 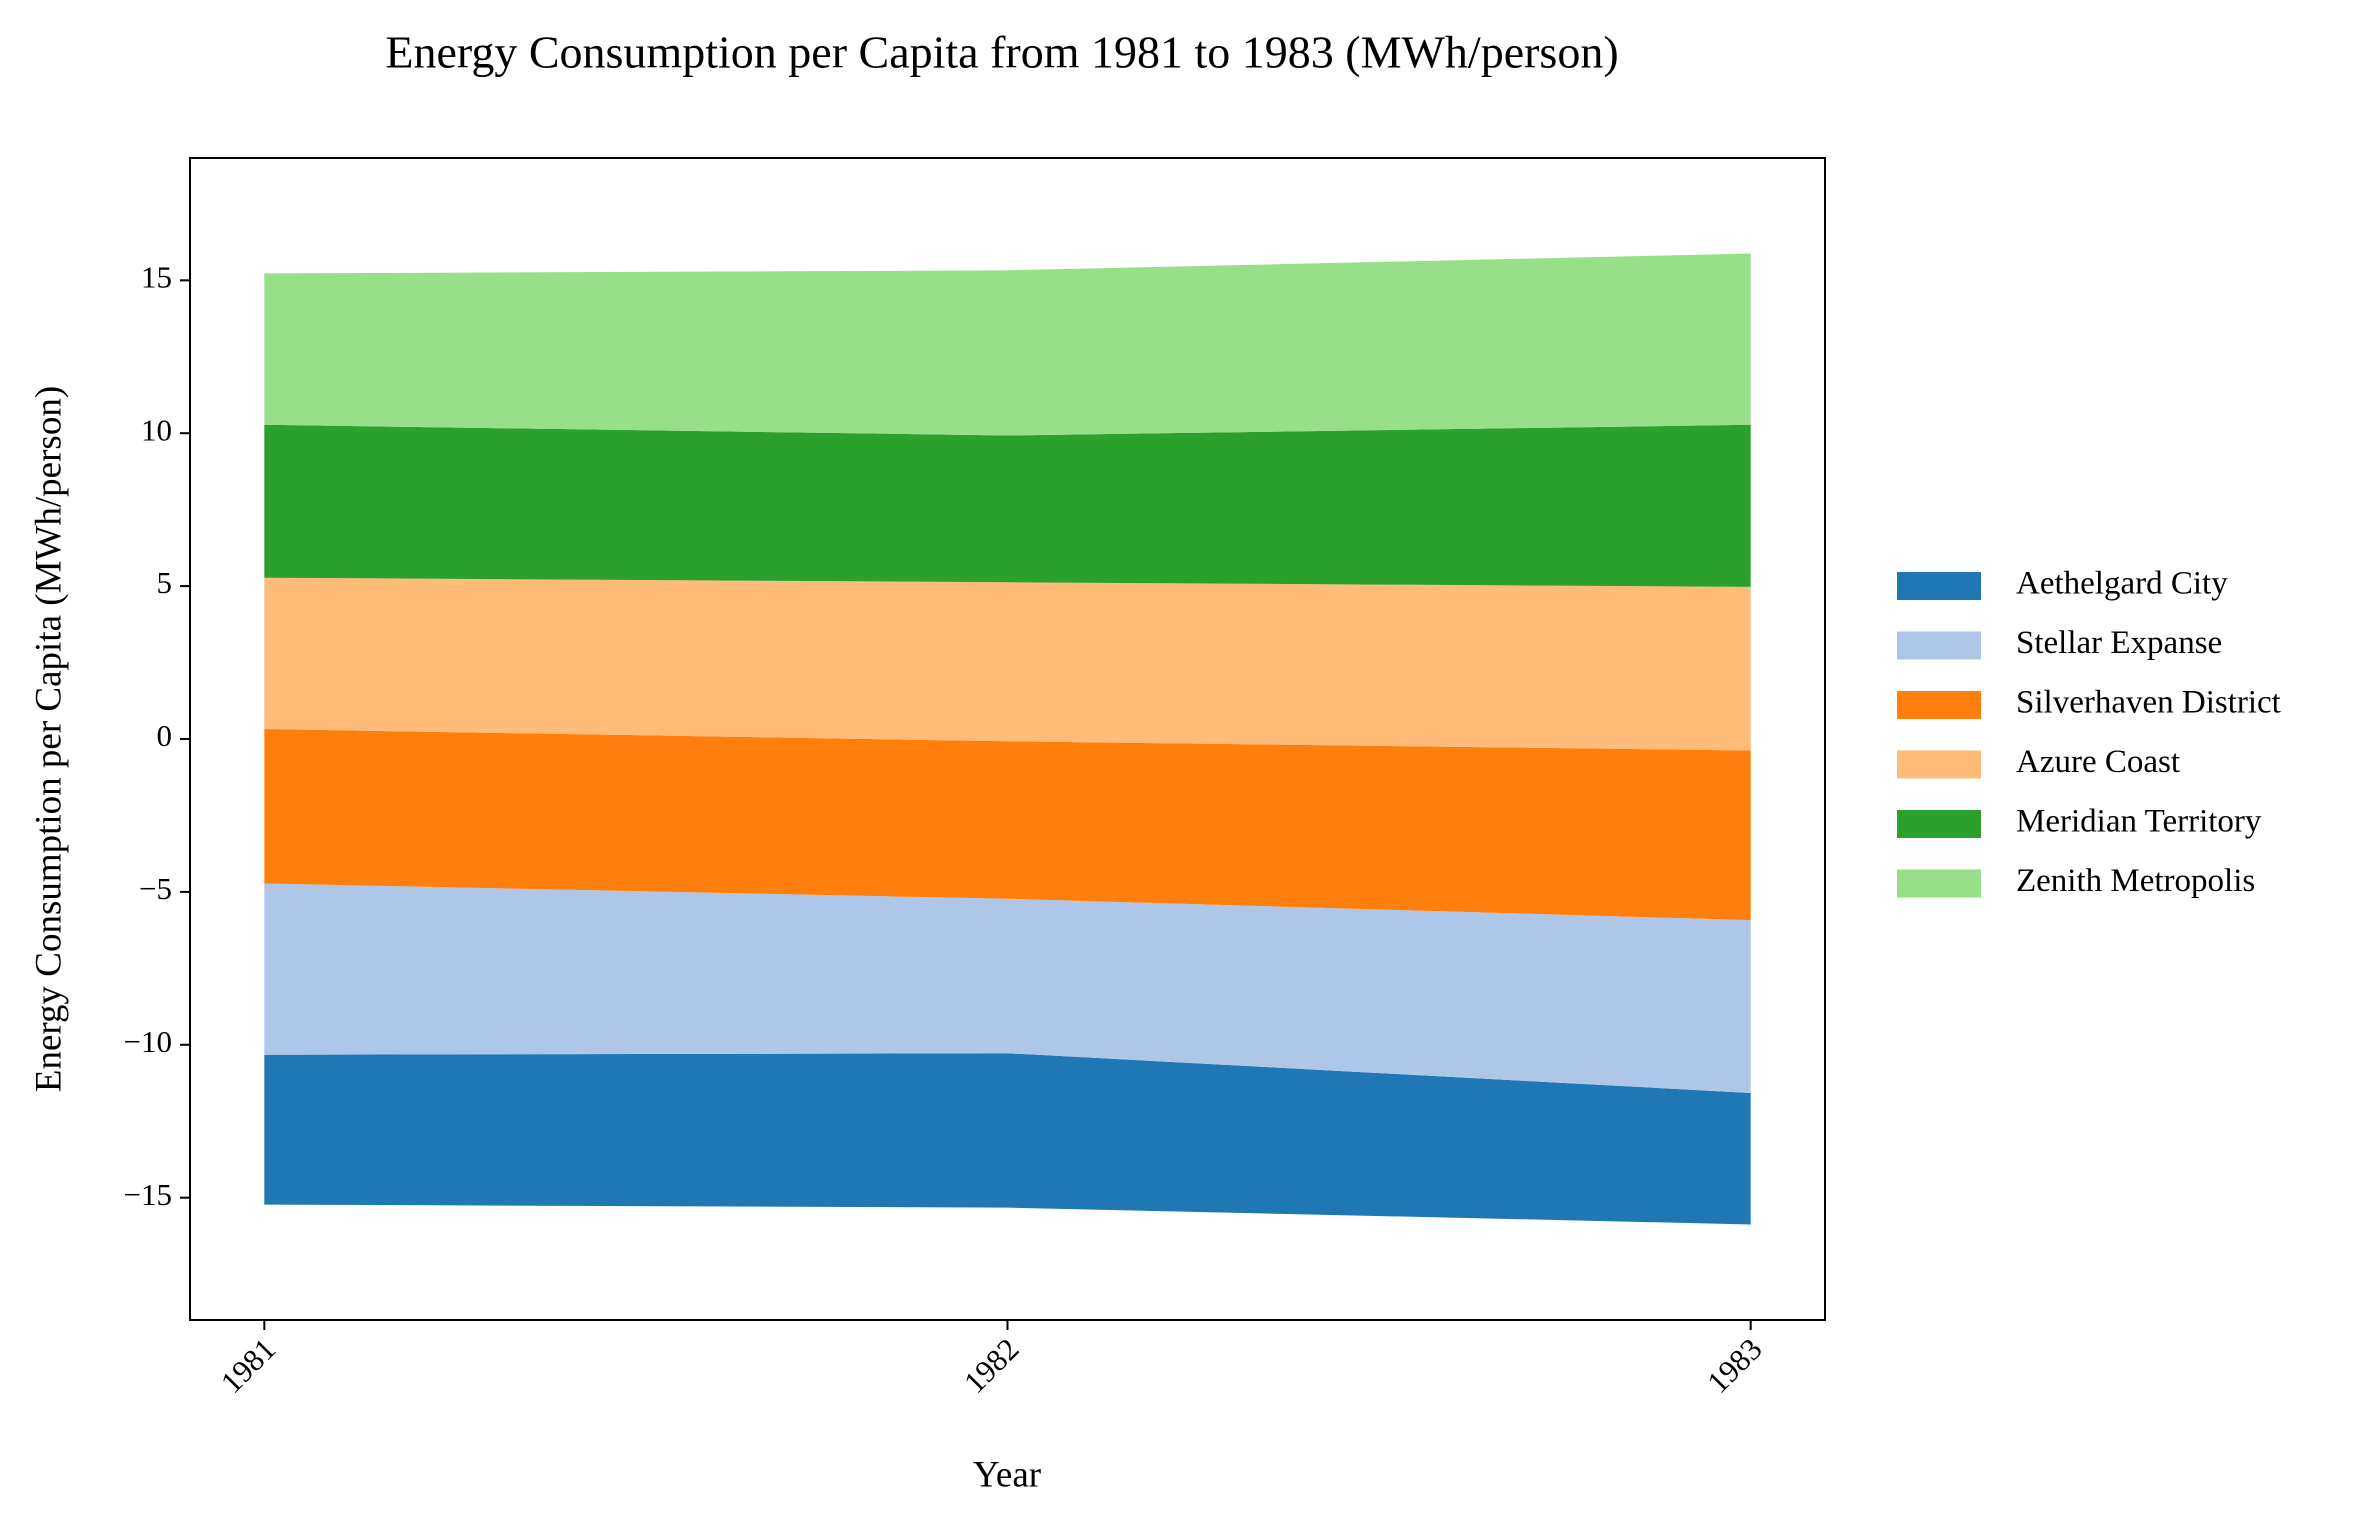 What do you see at coordinates (2139, 822) in the screenshot?
I see `legend-label: Meridian Territory` at bounding box center [2139, 822].